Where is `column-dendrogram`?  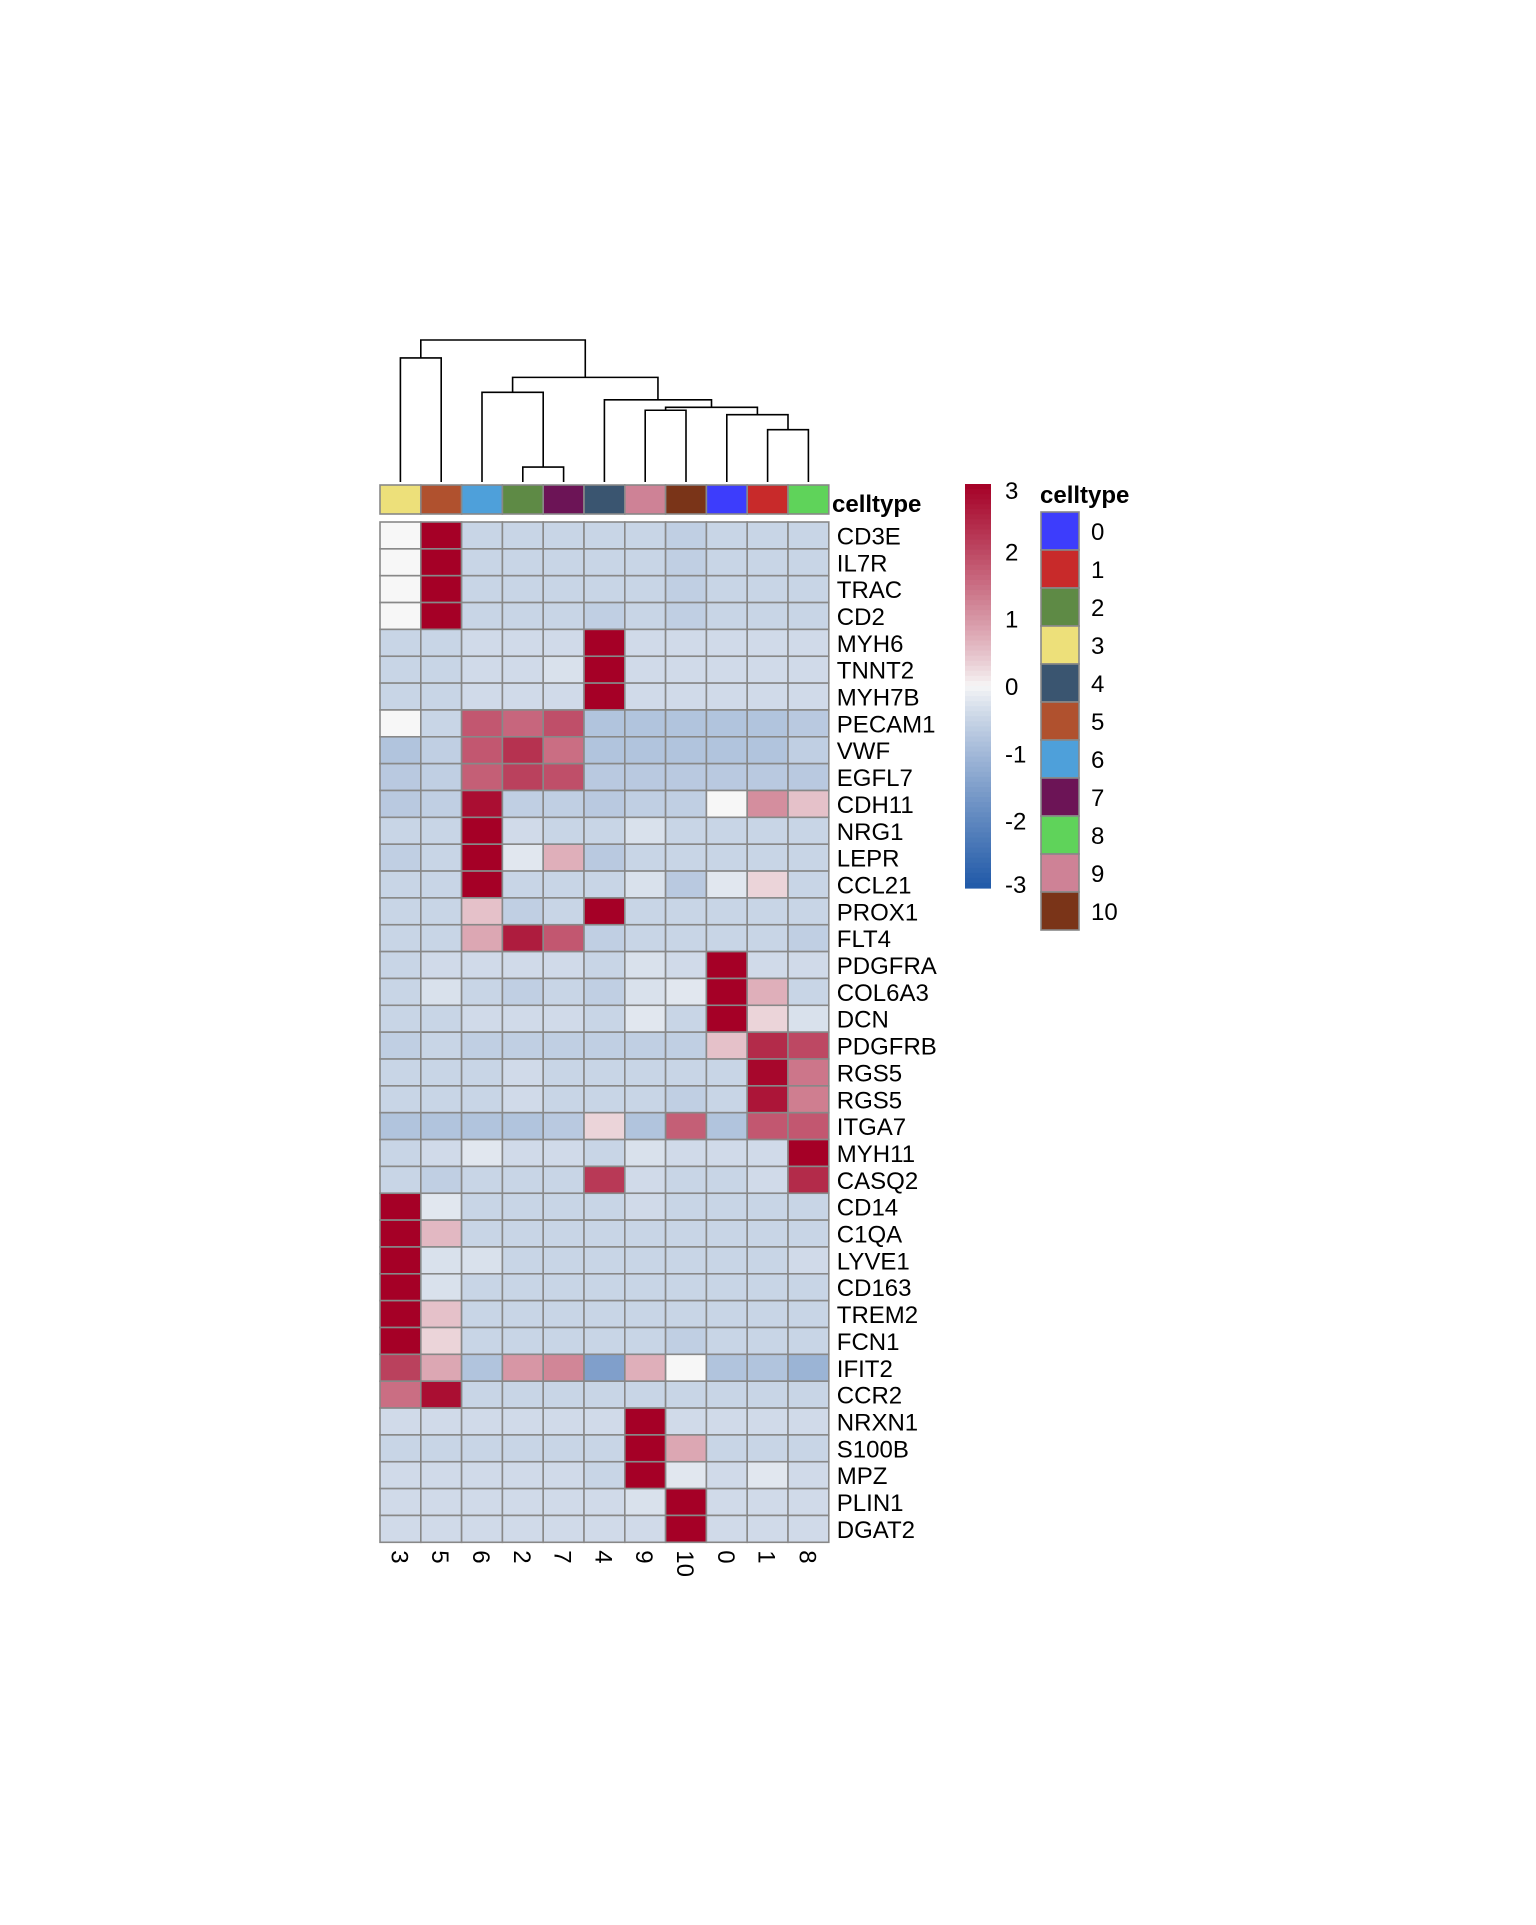 column-dendrogram is located at coordinates (604, 410).